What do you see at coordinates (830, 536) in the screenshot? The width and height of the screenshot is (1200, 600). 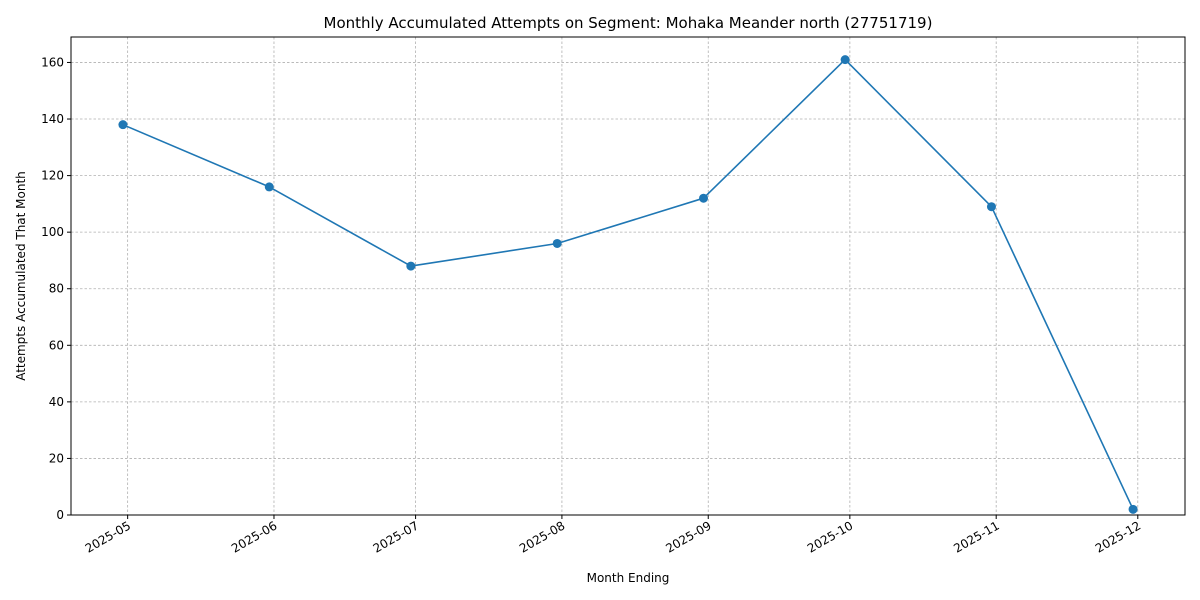 I see `x-tick-label: 2025-10` at bounding box center [830, 536].